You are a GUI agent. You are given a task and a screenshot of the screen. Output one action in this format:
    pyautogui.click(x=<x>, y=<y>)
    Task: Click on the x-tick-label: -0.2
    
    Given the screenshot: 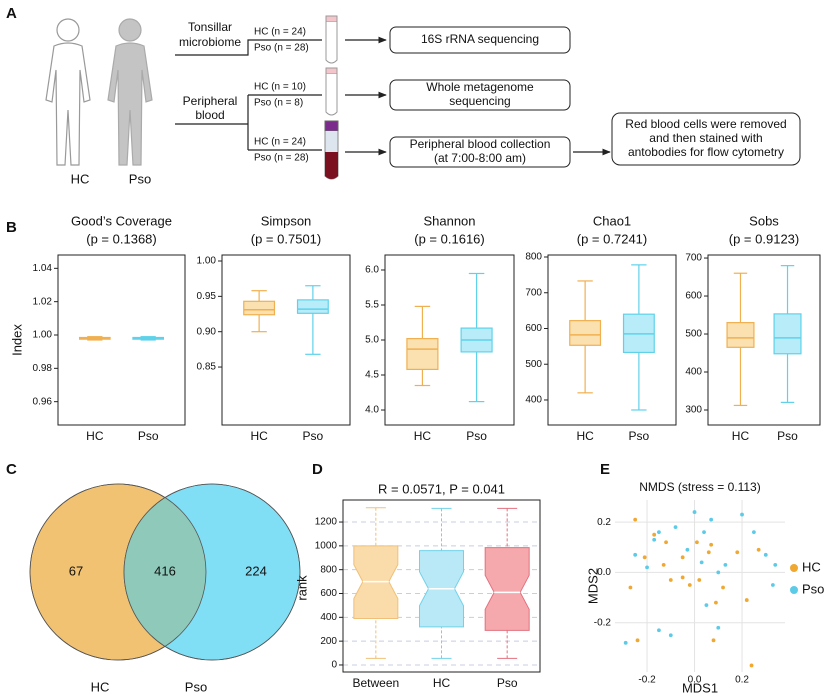 What is the action you would take?
    pyautogui.click(x=647, y=680)
    